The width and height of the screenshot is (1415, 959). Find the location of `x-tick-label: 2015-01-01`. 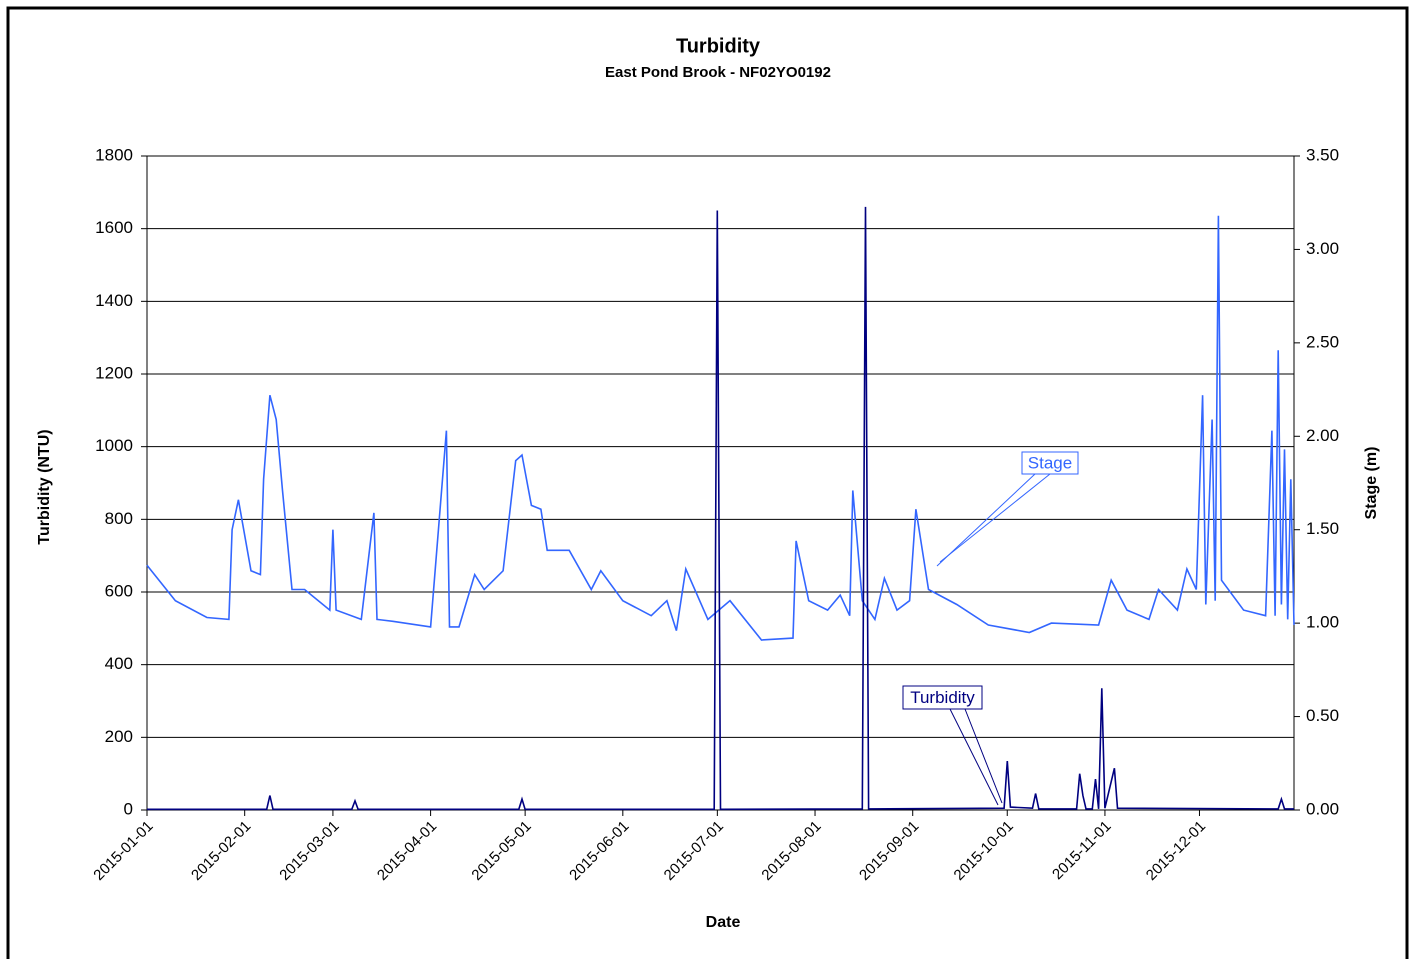

x-tick-label: 2015-01-01 is located at coordinates (123, 851).